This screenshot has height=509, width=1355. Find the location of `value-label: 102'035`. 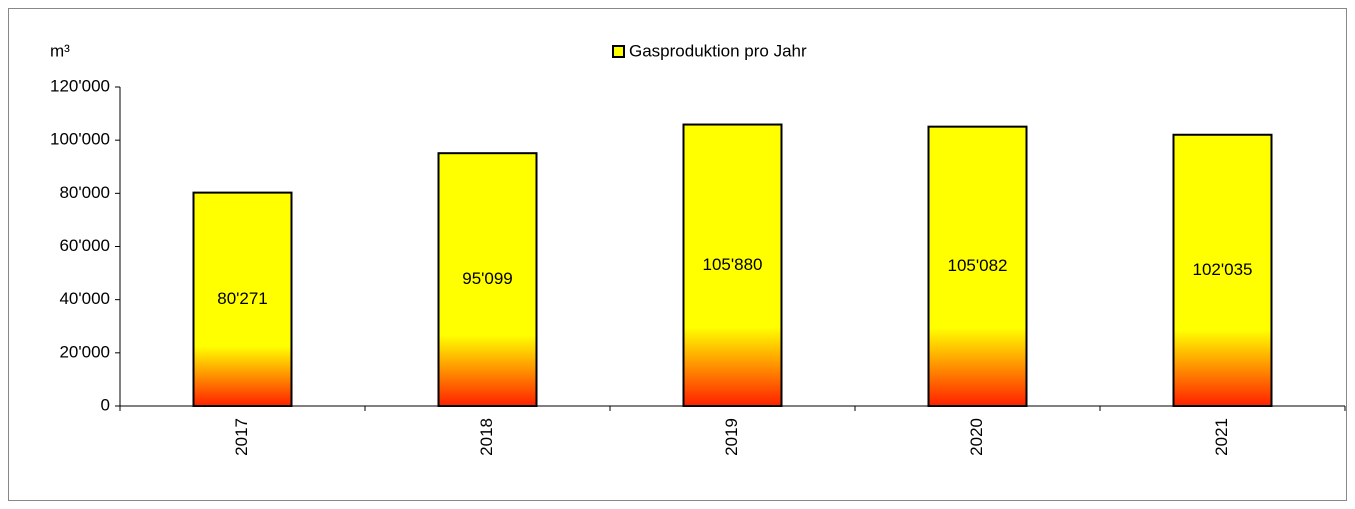

value-label: 102'035 is located at coordinates (1223, 269).